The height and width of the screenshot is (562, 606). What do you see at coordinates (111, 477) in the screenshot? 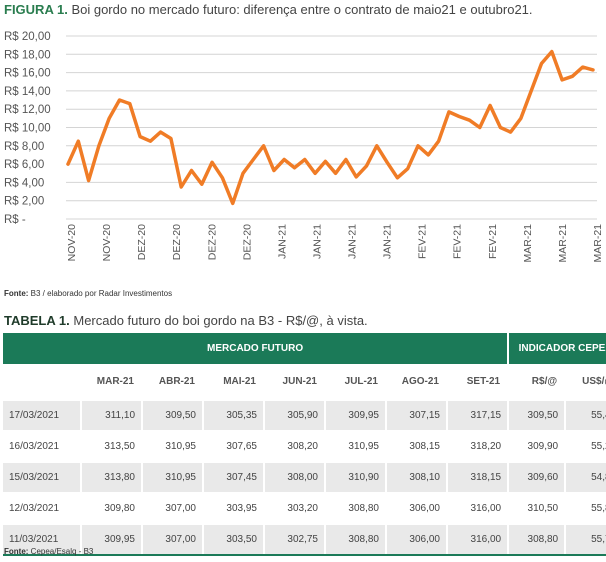
I see `table-cell: 313,80` at bounding box center [111, 477].